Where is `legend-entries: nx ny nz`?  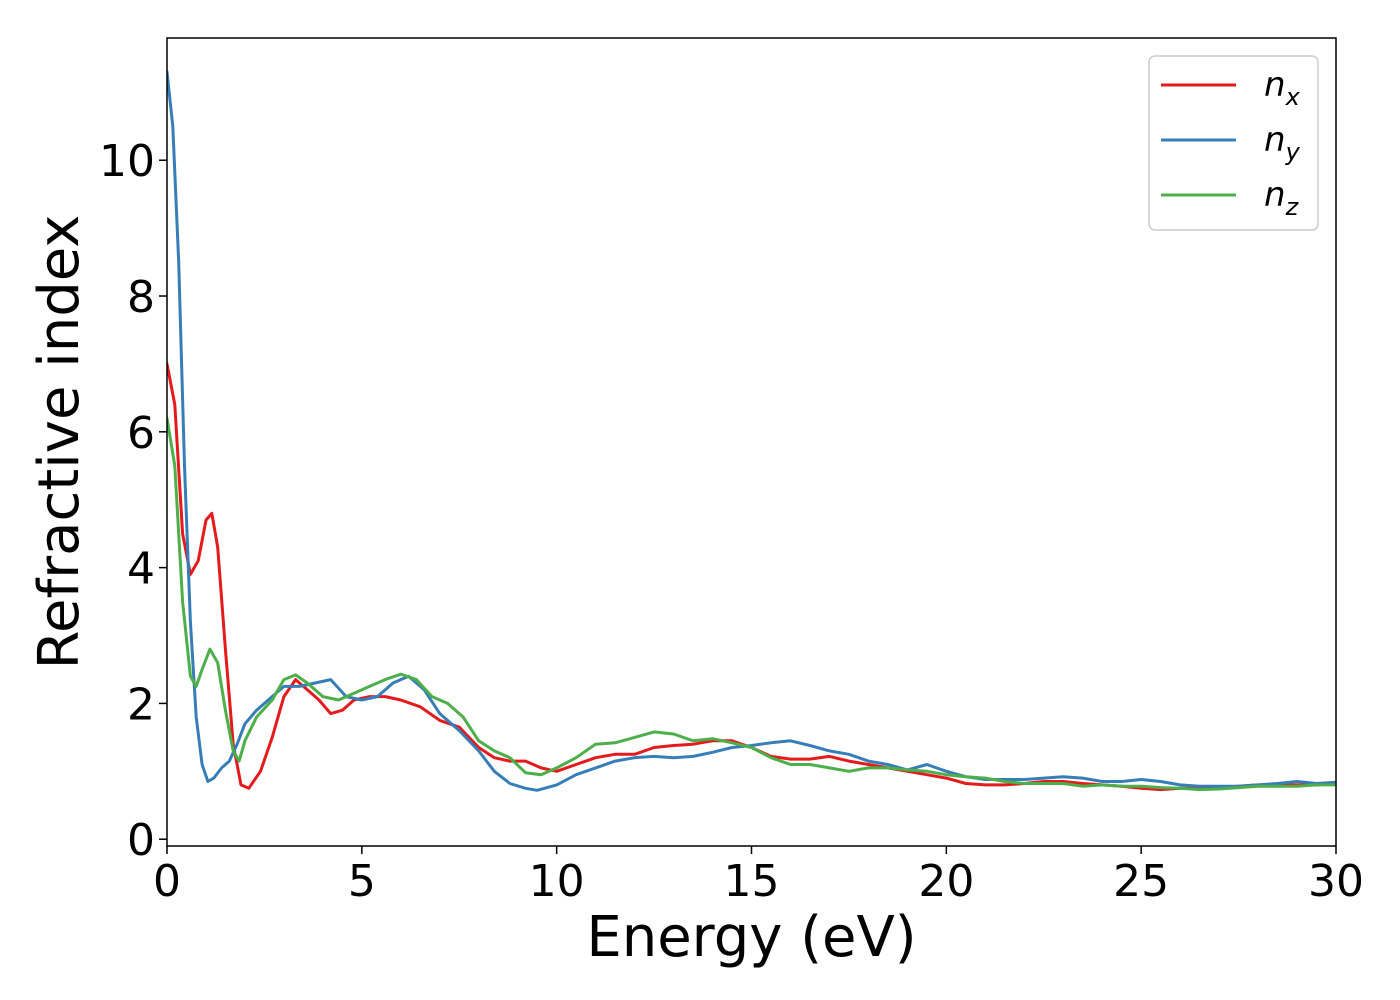 legend-entries: nx ny nz is located at coordinates (1231, 143).